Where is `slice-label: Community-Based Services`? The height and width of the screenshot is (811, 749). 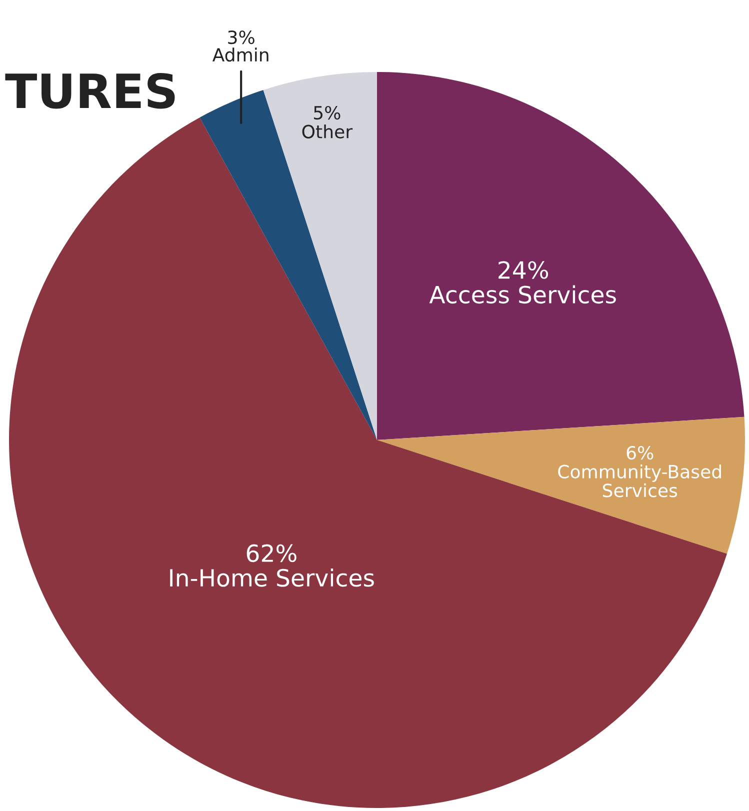
slice-label: Community-Based Services is located at coordinates (639, 481).